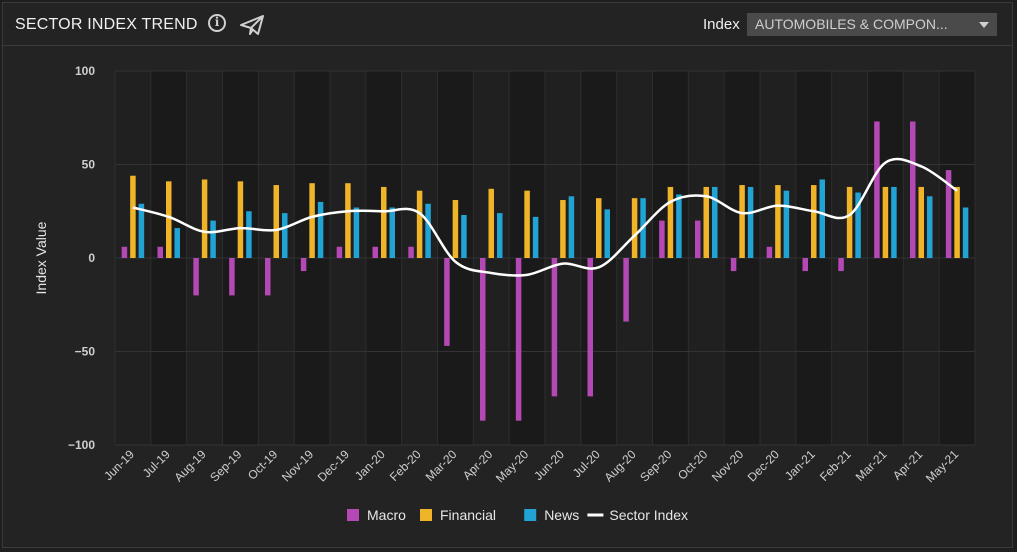 The width and height of the screenshot is (1017, 552). Describe the element at coordinates (908, 465) in the screenshot. I see `x-tick-label: Apr-21` at that location.